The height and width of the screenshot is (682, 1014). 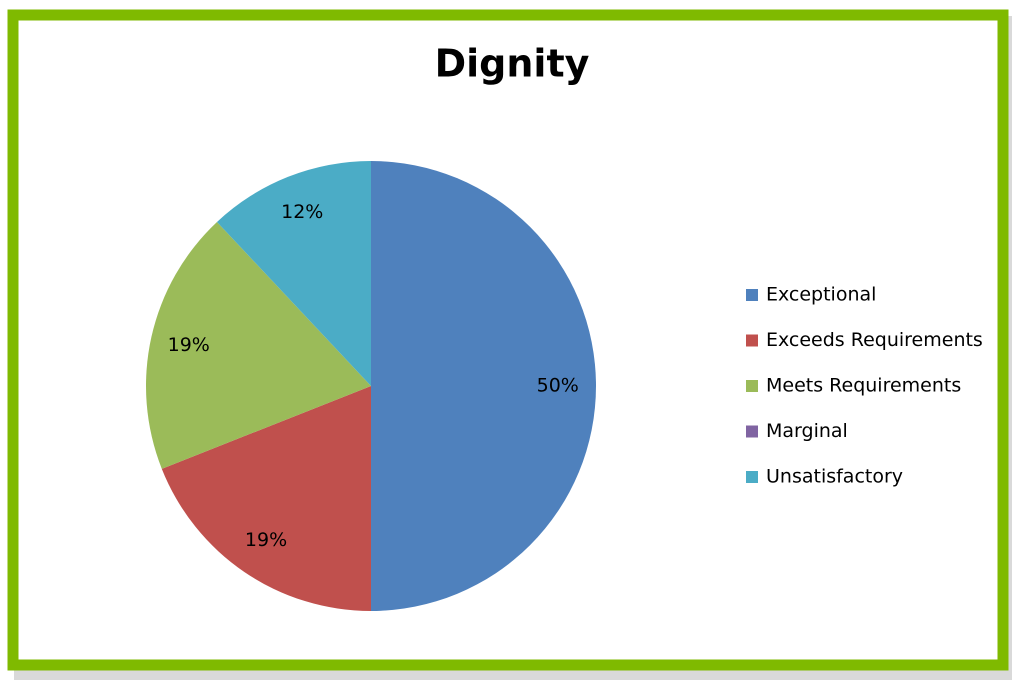 What do you see at coordinates (863, 386) in the screenshot?
I see `legend-label: Meets Requirements` at bounding box center [863, 386].